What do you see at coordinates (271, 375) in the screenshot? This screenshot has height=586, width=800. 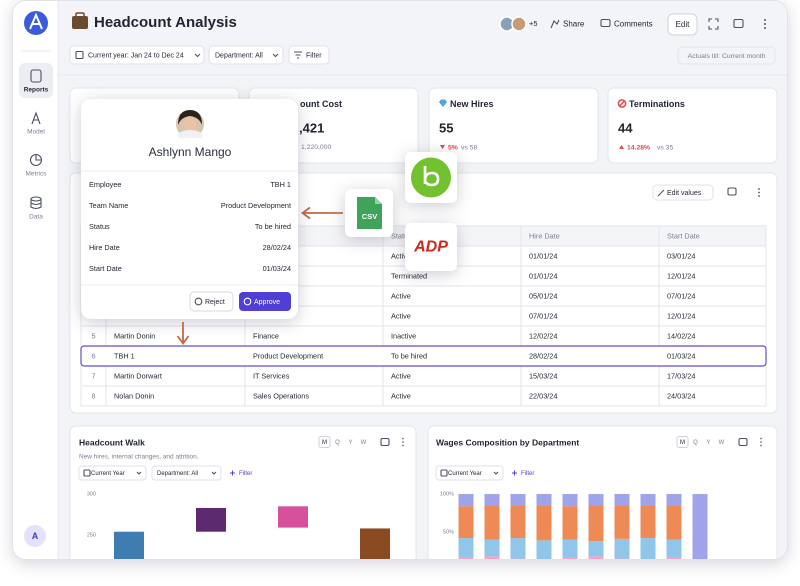 I see `cell: IT Services` at bounding box center [271, 375].